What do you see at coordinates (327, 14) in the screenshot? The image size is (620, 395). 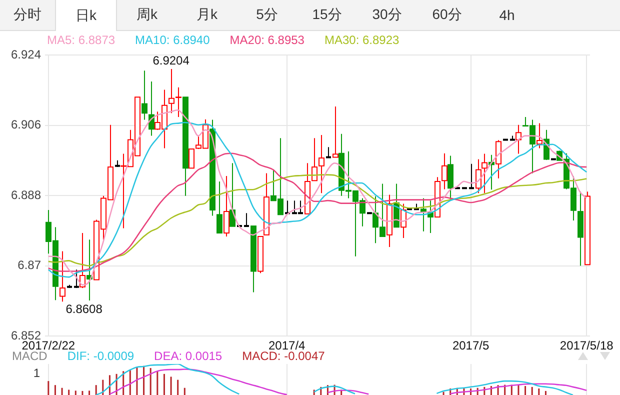 I see `text: 15分` at bounding box center [327, 14].